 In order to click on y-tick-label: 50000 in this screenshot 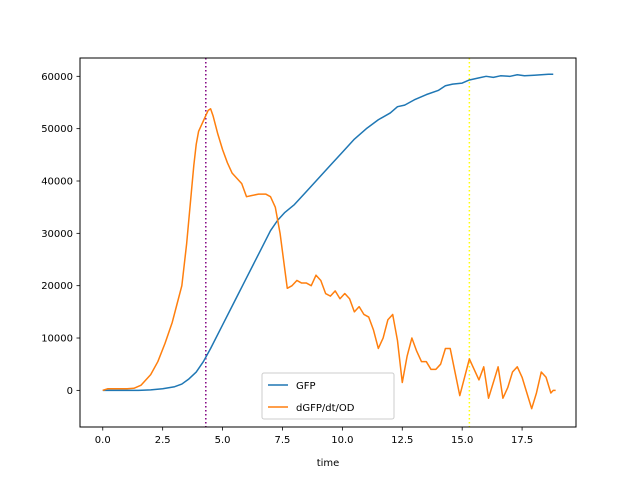, I will do `click(57, 129)`.